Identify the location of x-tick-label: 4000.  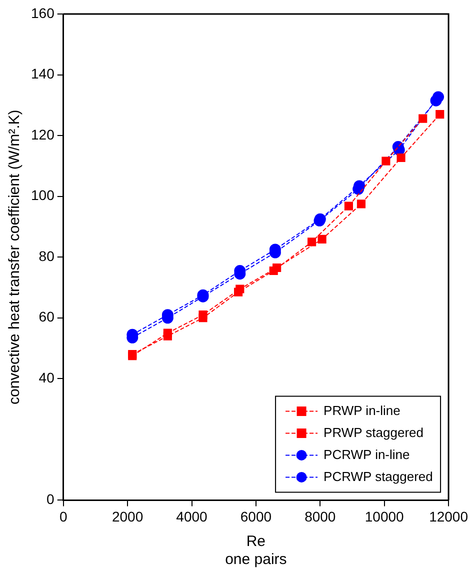
(192, 516).